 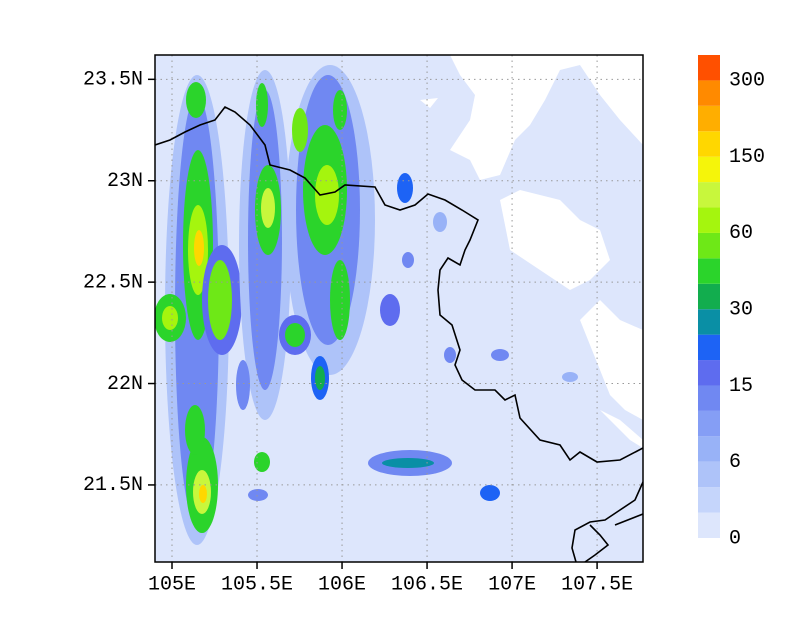 What do you see at coordinates (172, 584) in the screenshot?
I see `x-tick-label: 105E` at bounding box center [172, 584].